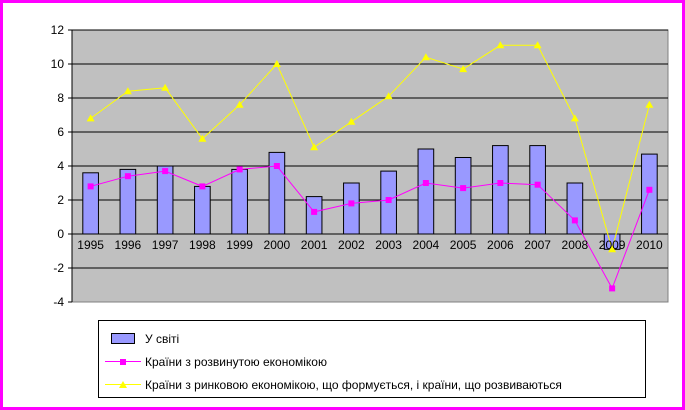 Image resolution: width=685 pixels, height=410 pixels. What do you see at coordinates (277, 245) in the screenshot?
I see `x-tick-label-2000: 2000` at bounding box center [277, 245].